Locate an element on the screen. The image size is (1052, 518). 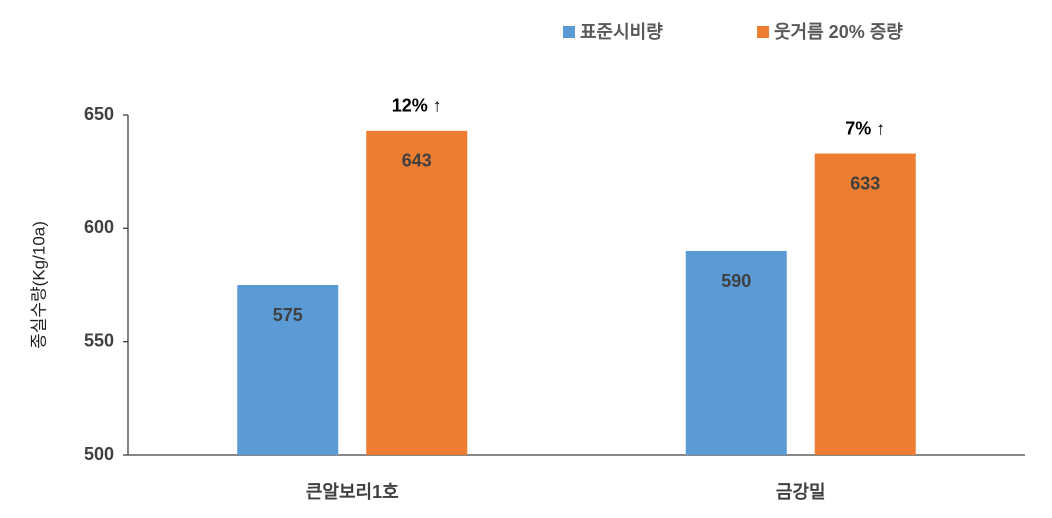
value-label: 633 is located at coordinates (865, 183).